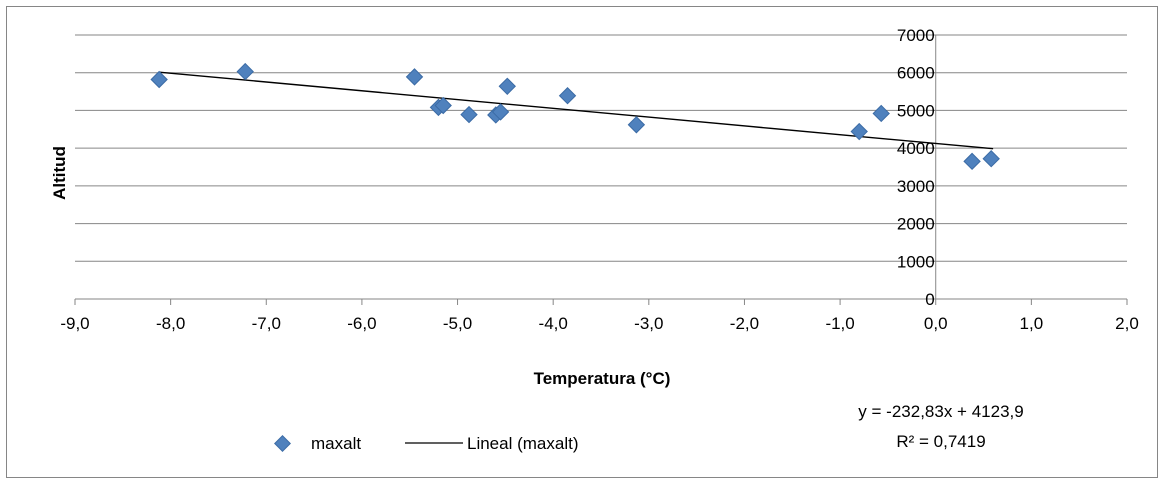 The width and height of the screenshot is (1164, 484). Describe the element at coordinates (916, 73) in the screenshot. I see `y-tick-label: 6000` at that location.